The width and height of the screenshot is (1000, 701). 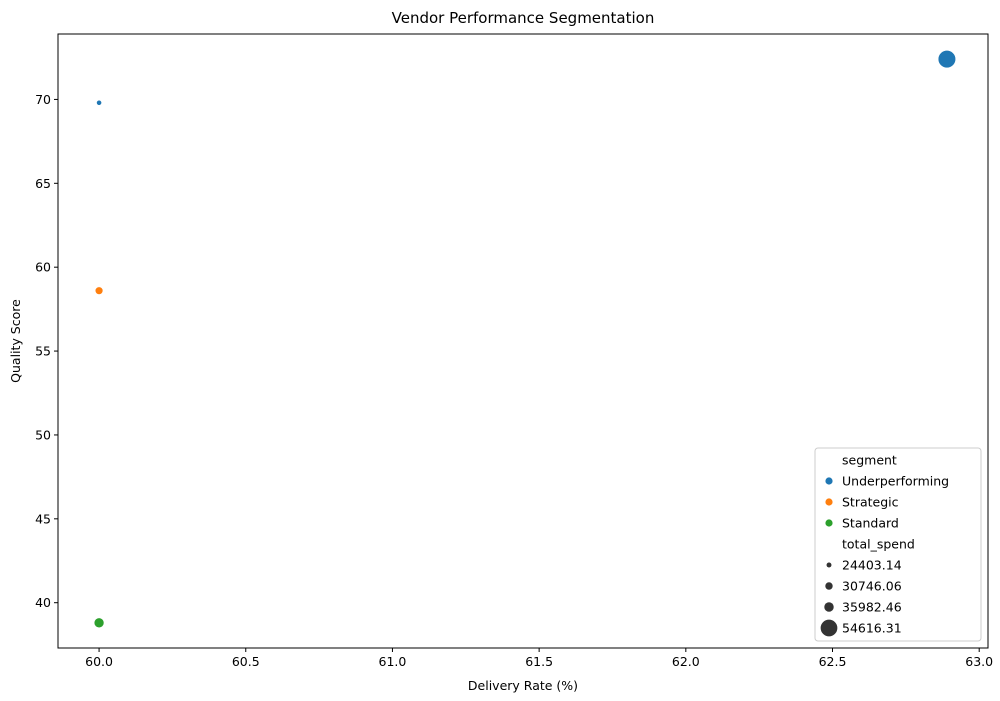 I want to click on y-tick-label: 65, so click(x=43, y=183).